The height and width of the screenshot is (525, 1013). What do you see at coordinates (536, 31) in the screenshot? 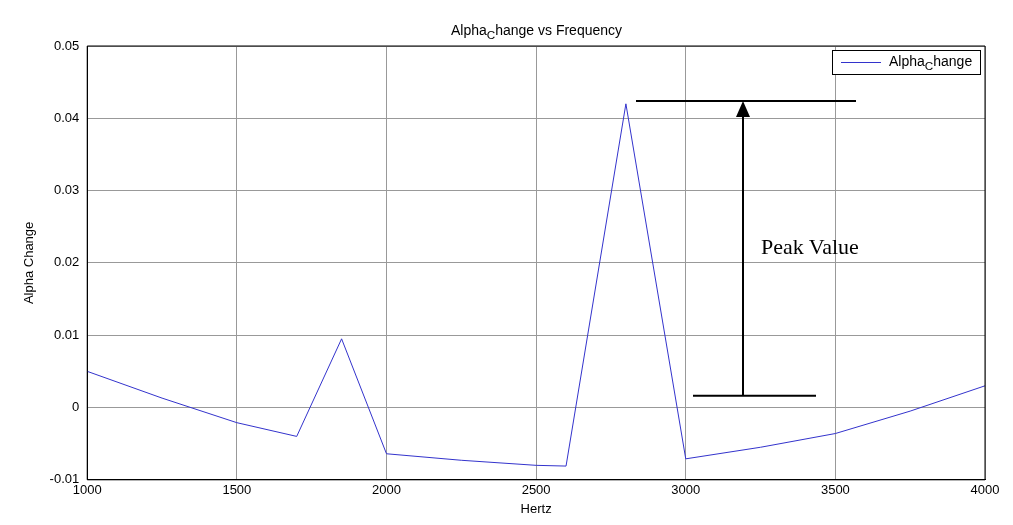
I see `chart-title: Alpha$_{C}$hange vs Frequency` at bounding box center [536, 31].